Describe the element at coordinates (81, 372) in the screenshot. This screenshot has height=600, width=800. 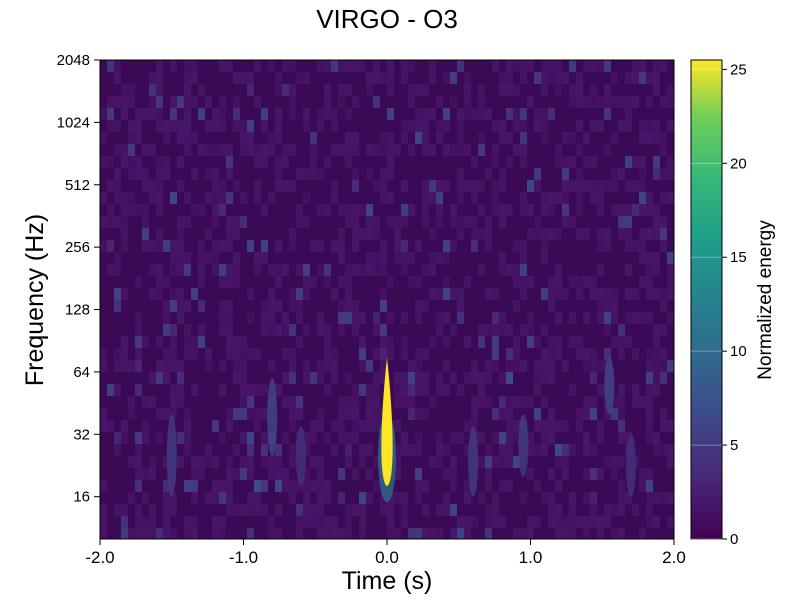
I see `y-tick-label: 64` at that location.